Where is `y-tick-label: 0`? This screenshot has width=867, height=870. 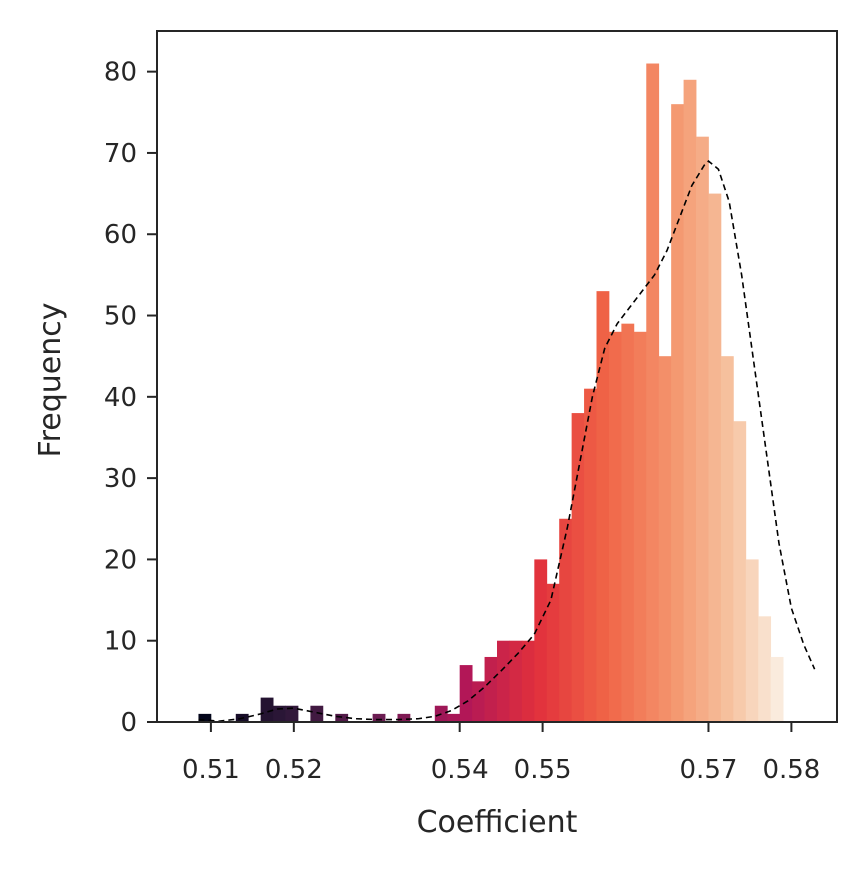 y-tick-label: 0 is located at coordinates (128, 723).